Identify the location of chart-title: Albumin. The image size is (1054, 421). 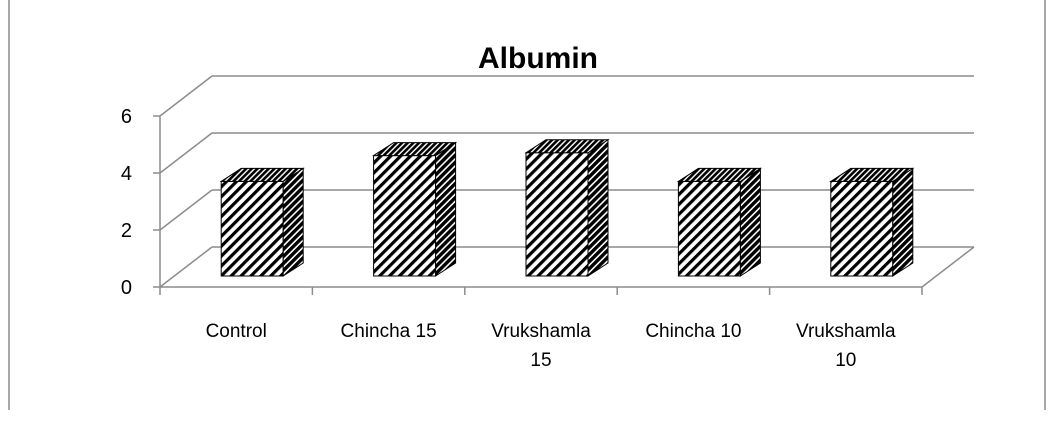
(538, 58).